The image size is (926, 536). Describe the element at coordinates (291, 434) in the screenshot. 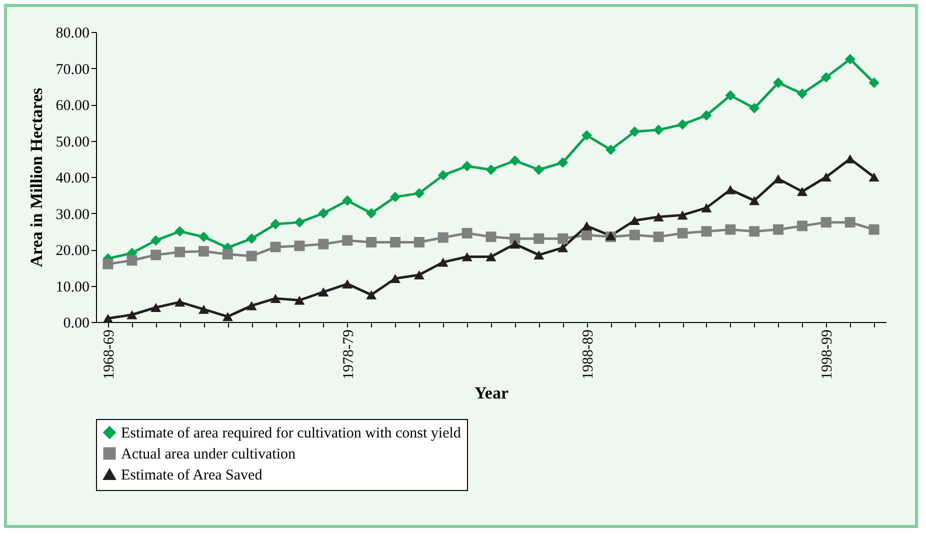

I see `legend-label: Estimate of area required for cultivation with const yield` at that location.